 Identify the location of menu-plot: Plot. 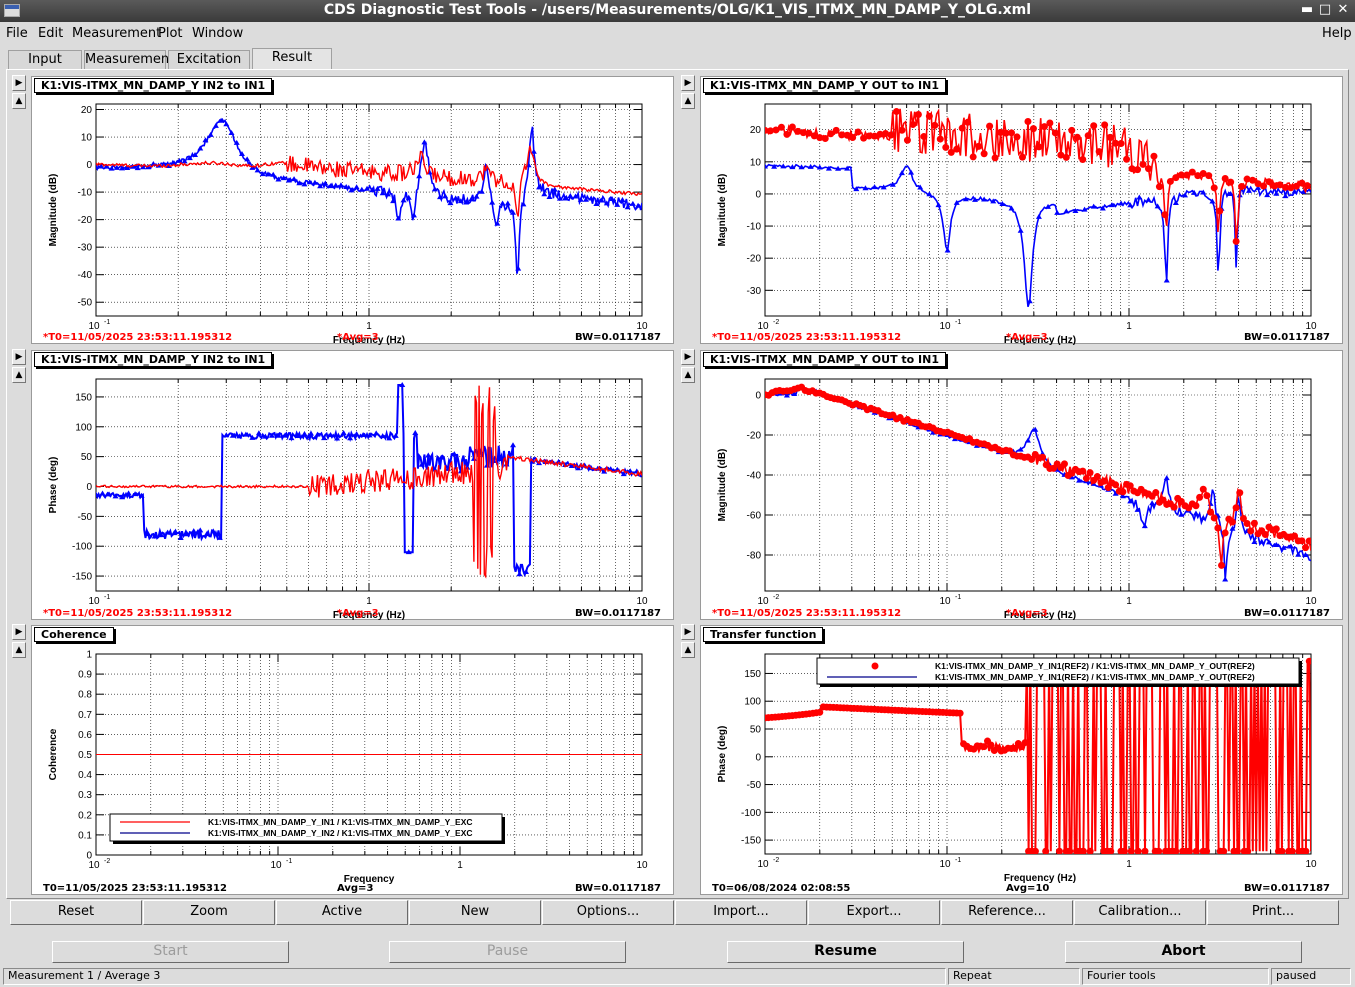
(170, 33).